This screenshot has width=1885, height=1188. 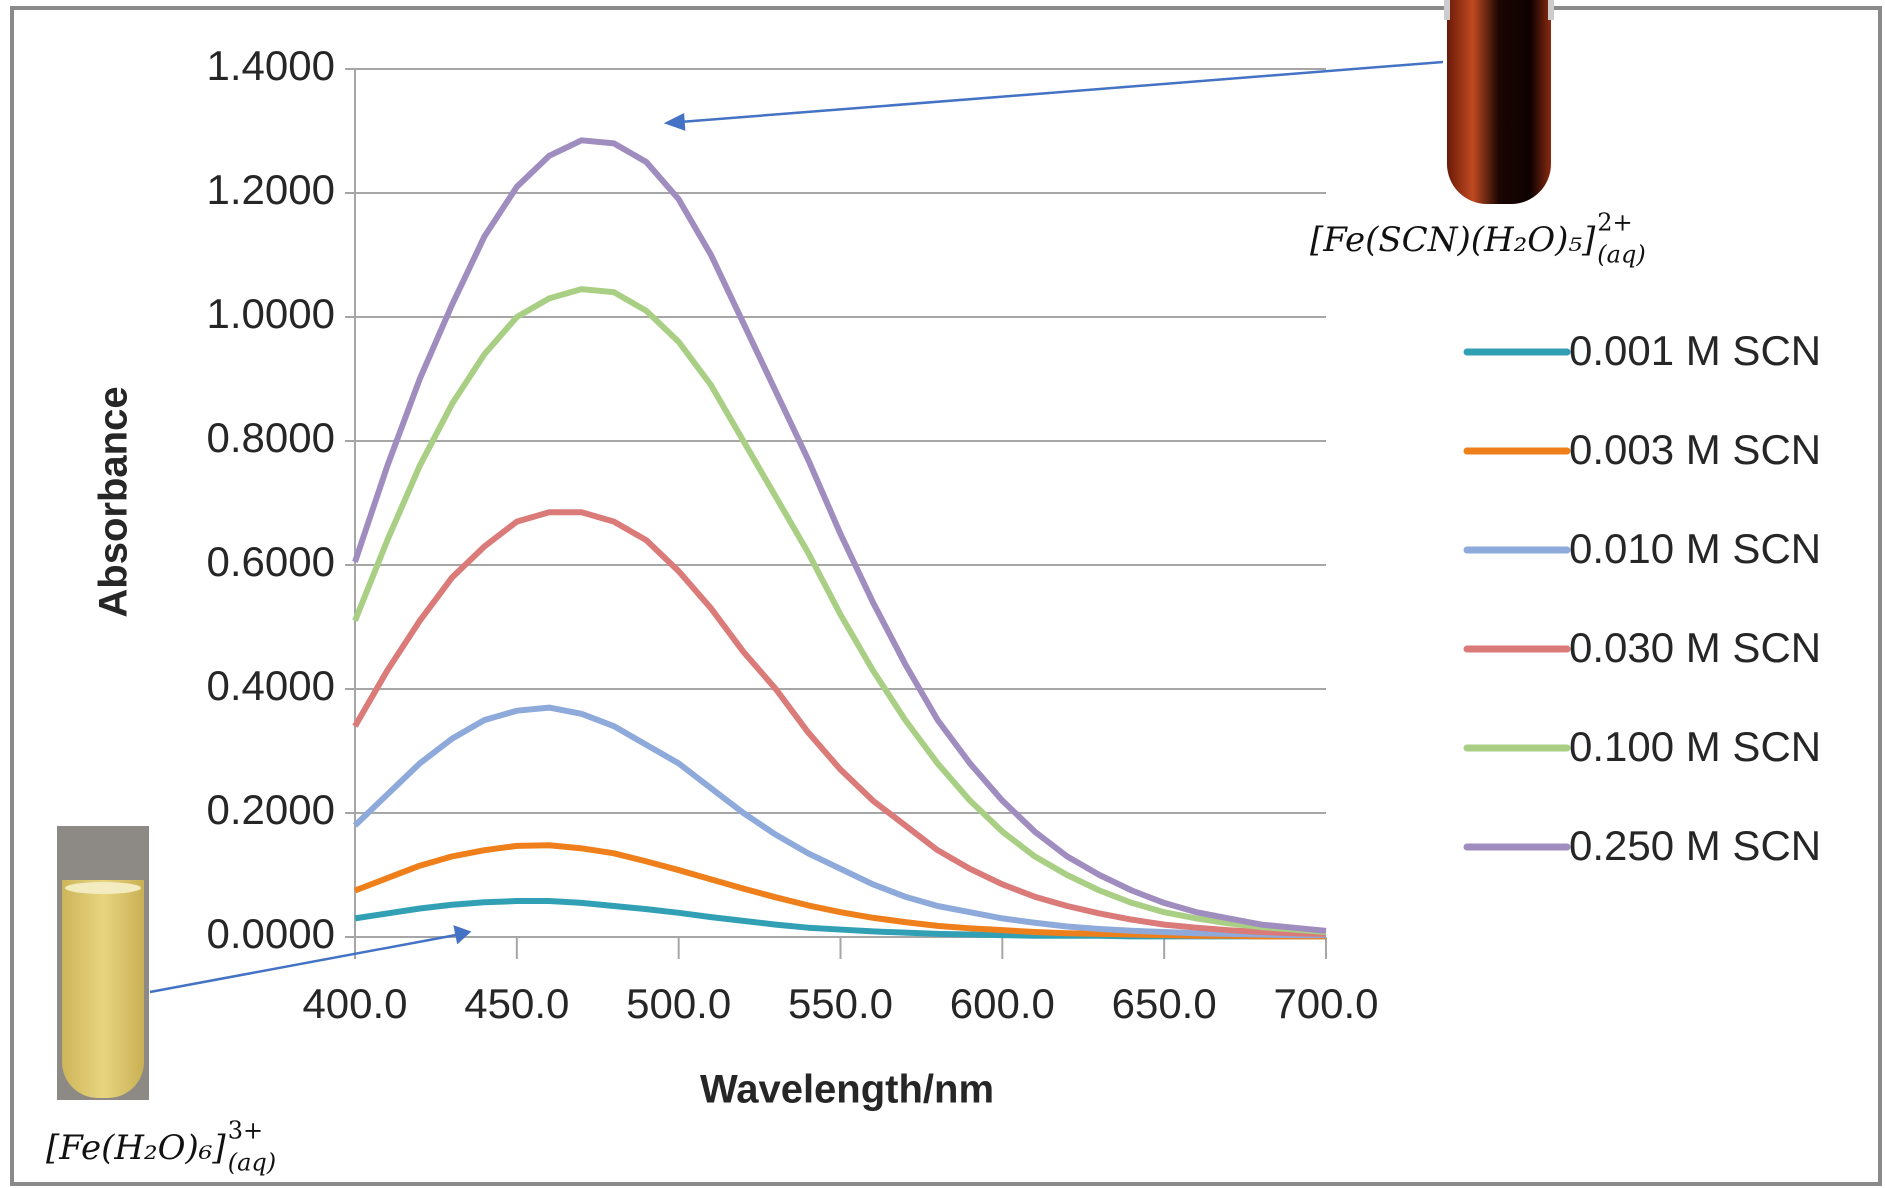 I want to click on annotation: [Fe(H₂O)₆], so click(x=136, y=1148).